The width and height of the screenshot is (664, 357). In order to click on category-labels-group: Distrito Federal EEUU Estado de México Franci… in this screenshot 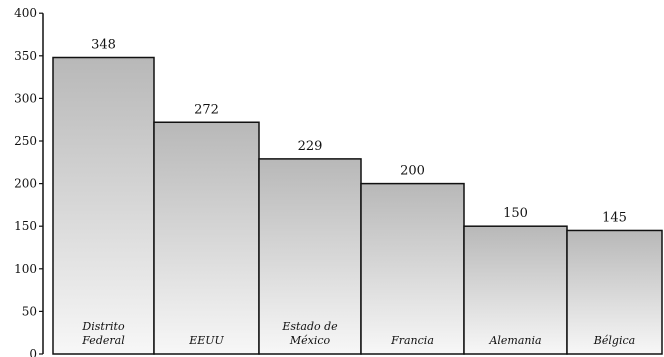, I will do `click(358, 333)`.